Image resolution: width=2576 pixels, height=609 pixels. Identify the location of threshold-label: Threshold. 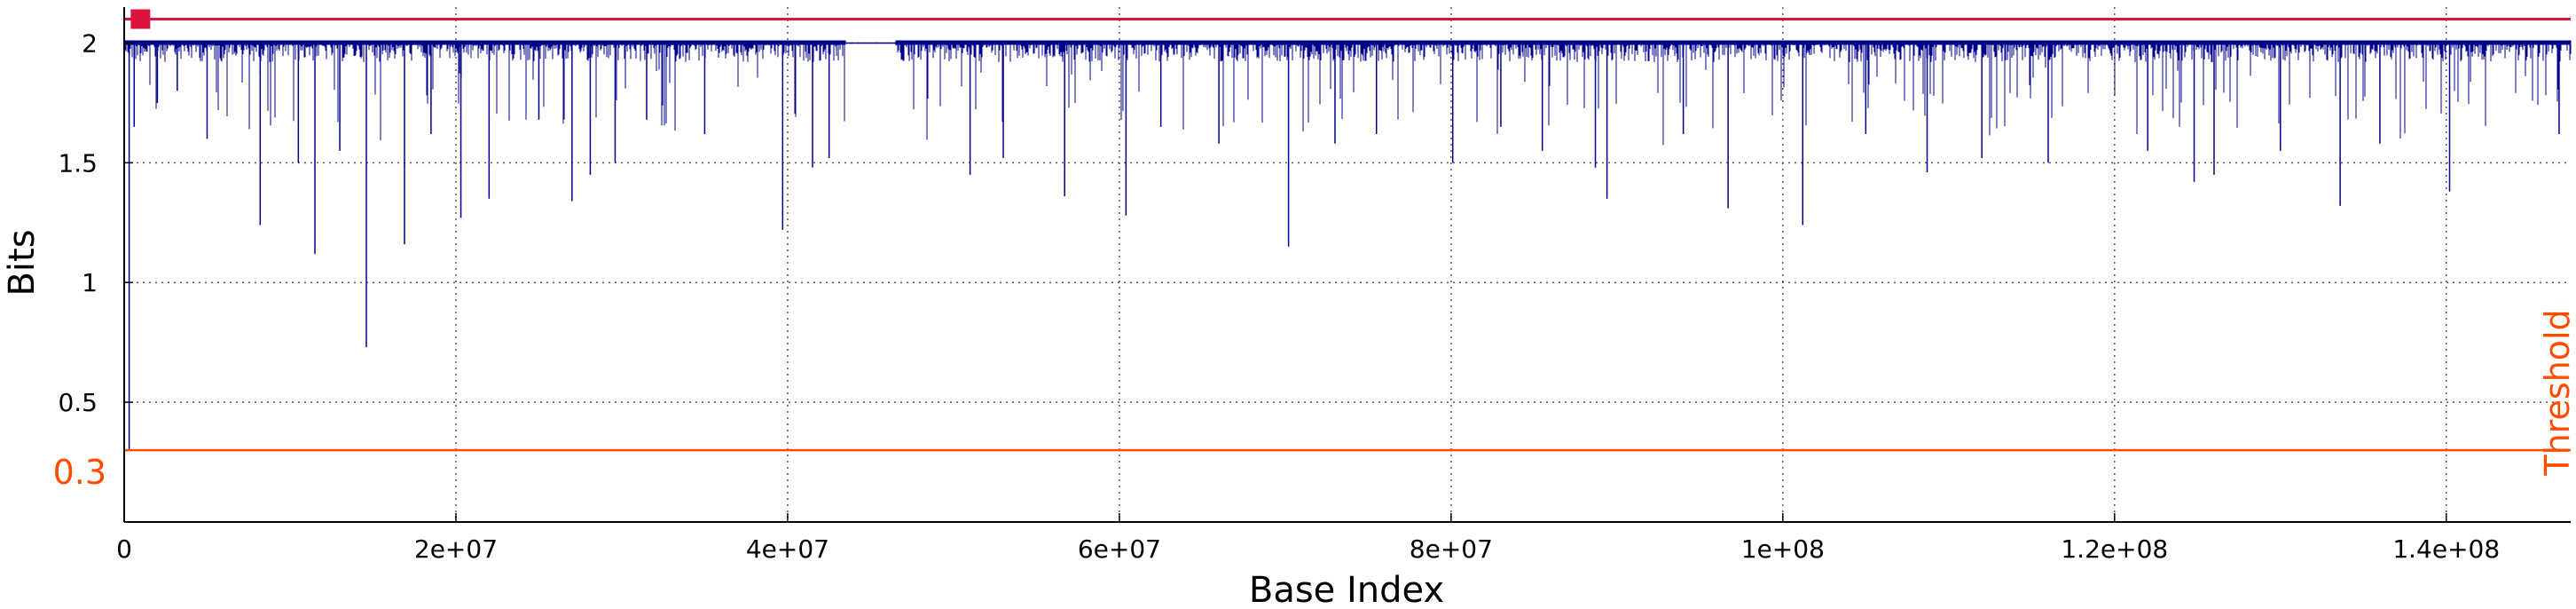
(2557, 392).